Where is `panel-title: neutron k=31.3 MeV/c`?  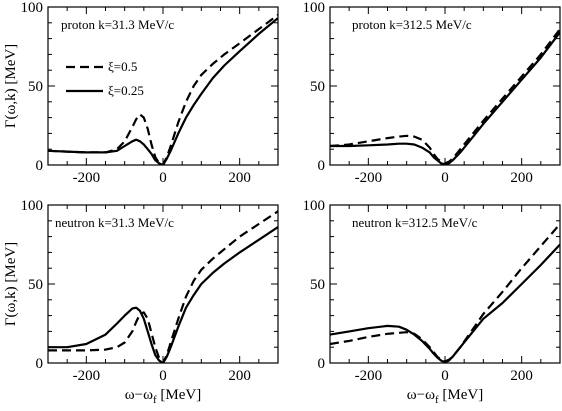 panel-title: neutron k=31.3 MeV/c is located at coordinates (114, 222).